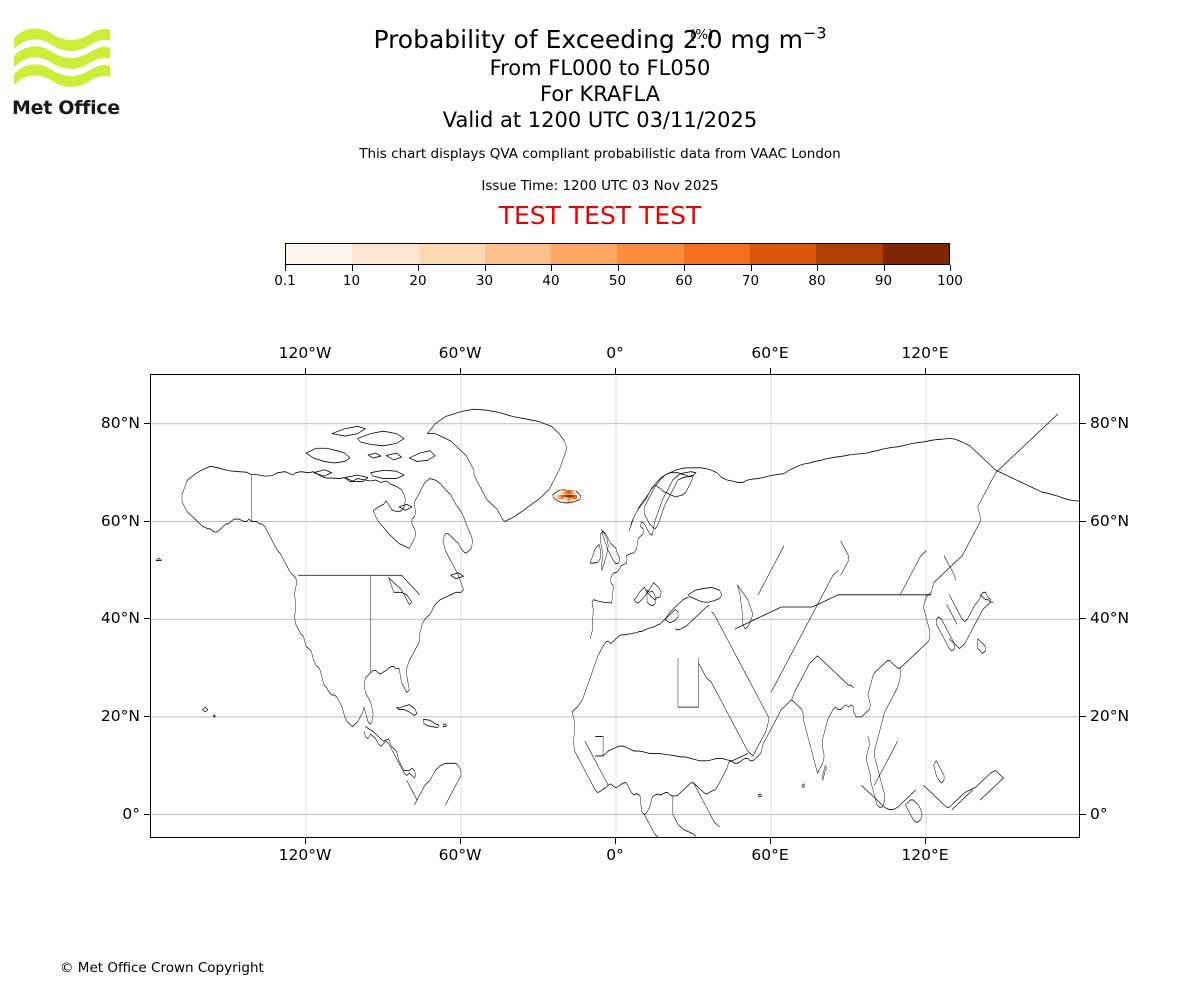 The image size is (1200, 1000). Describe the element at coordinates (817, 281) in the screenshot. I see `colorbar-tick-label-8: 80` at that location.